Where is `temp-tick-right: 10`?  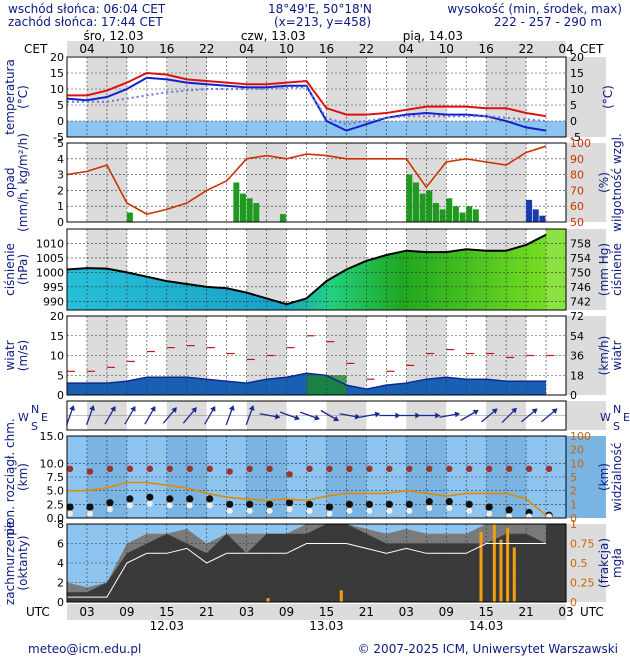 temp-tick-right: 10 is located at coordinates (577, 89).